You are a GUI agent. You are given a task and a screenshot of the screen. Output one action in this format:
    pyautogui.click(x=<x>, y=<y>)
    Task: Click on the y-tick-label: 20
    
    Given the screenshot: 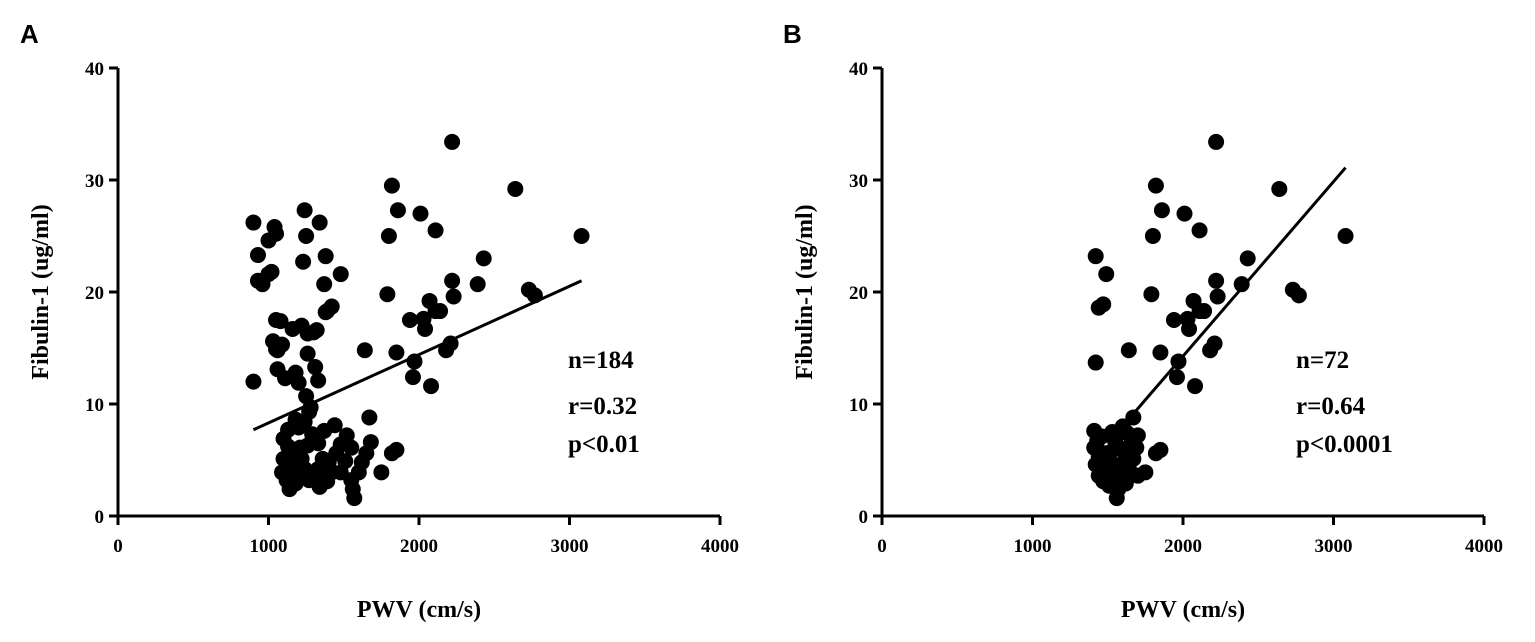 What is the action you would take?
    pyautogui.click(x=858, y=293)
    